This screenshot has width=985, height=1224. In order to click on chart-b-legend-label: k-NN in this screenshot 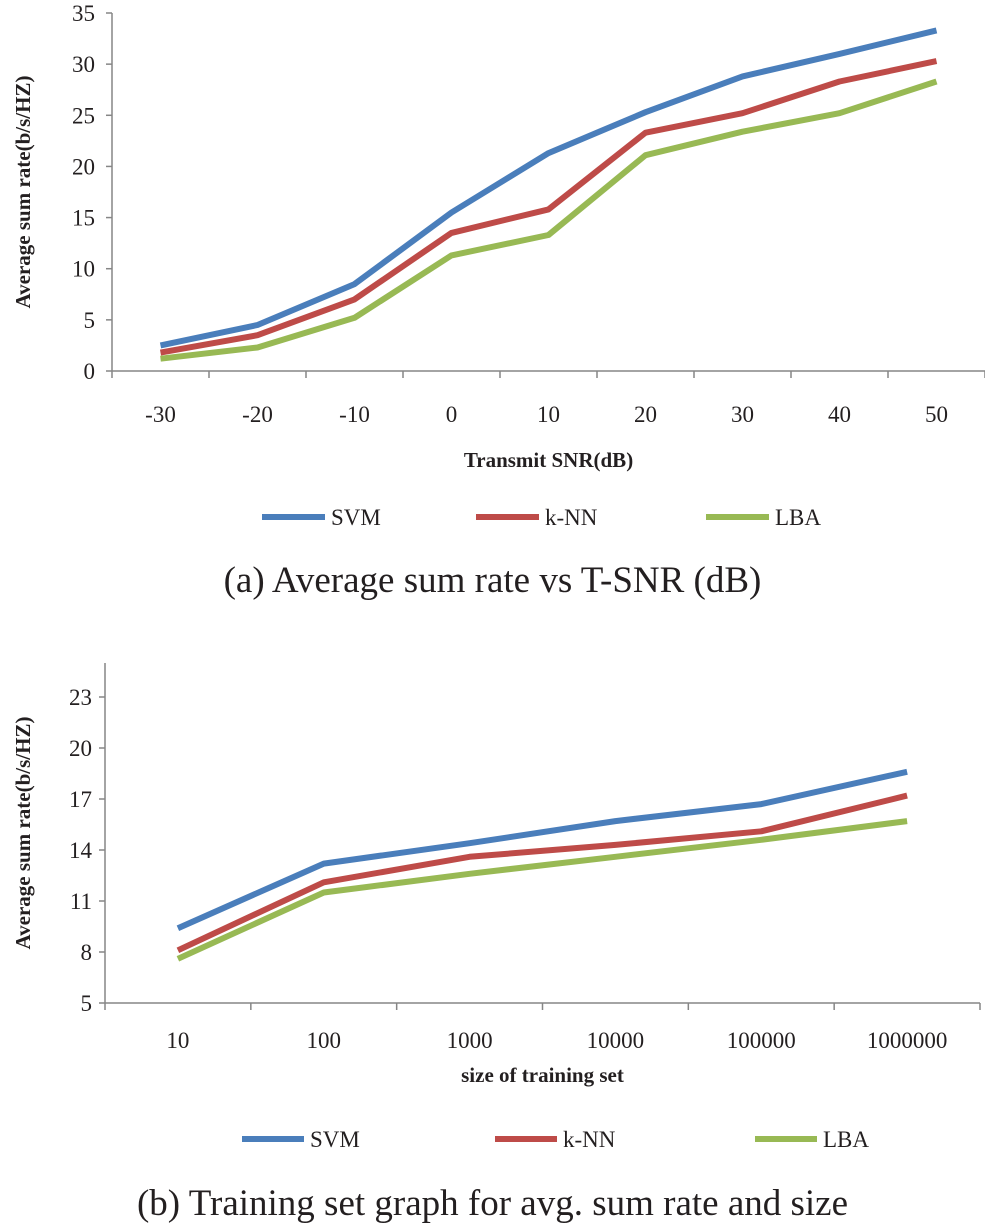, I will do `click(589, 1139)`.